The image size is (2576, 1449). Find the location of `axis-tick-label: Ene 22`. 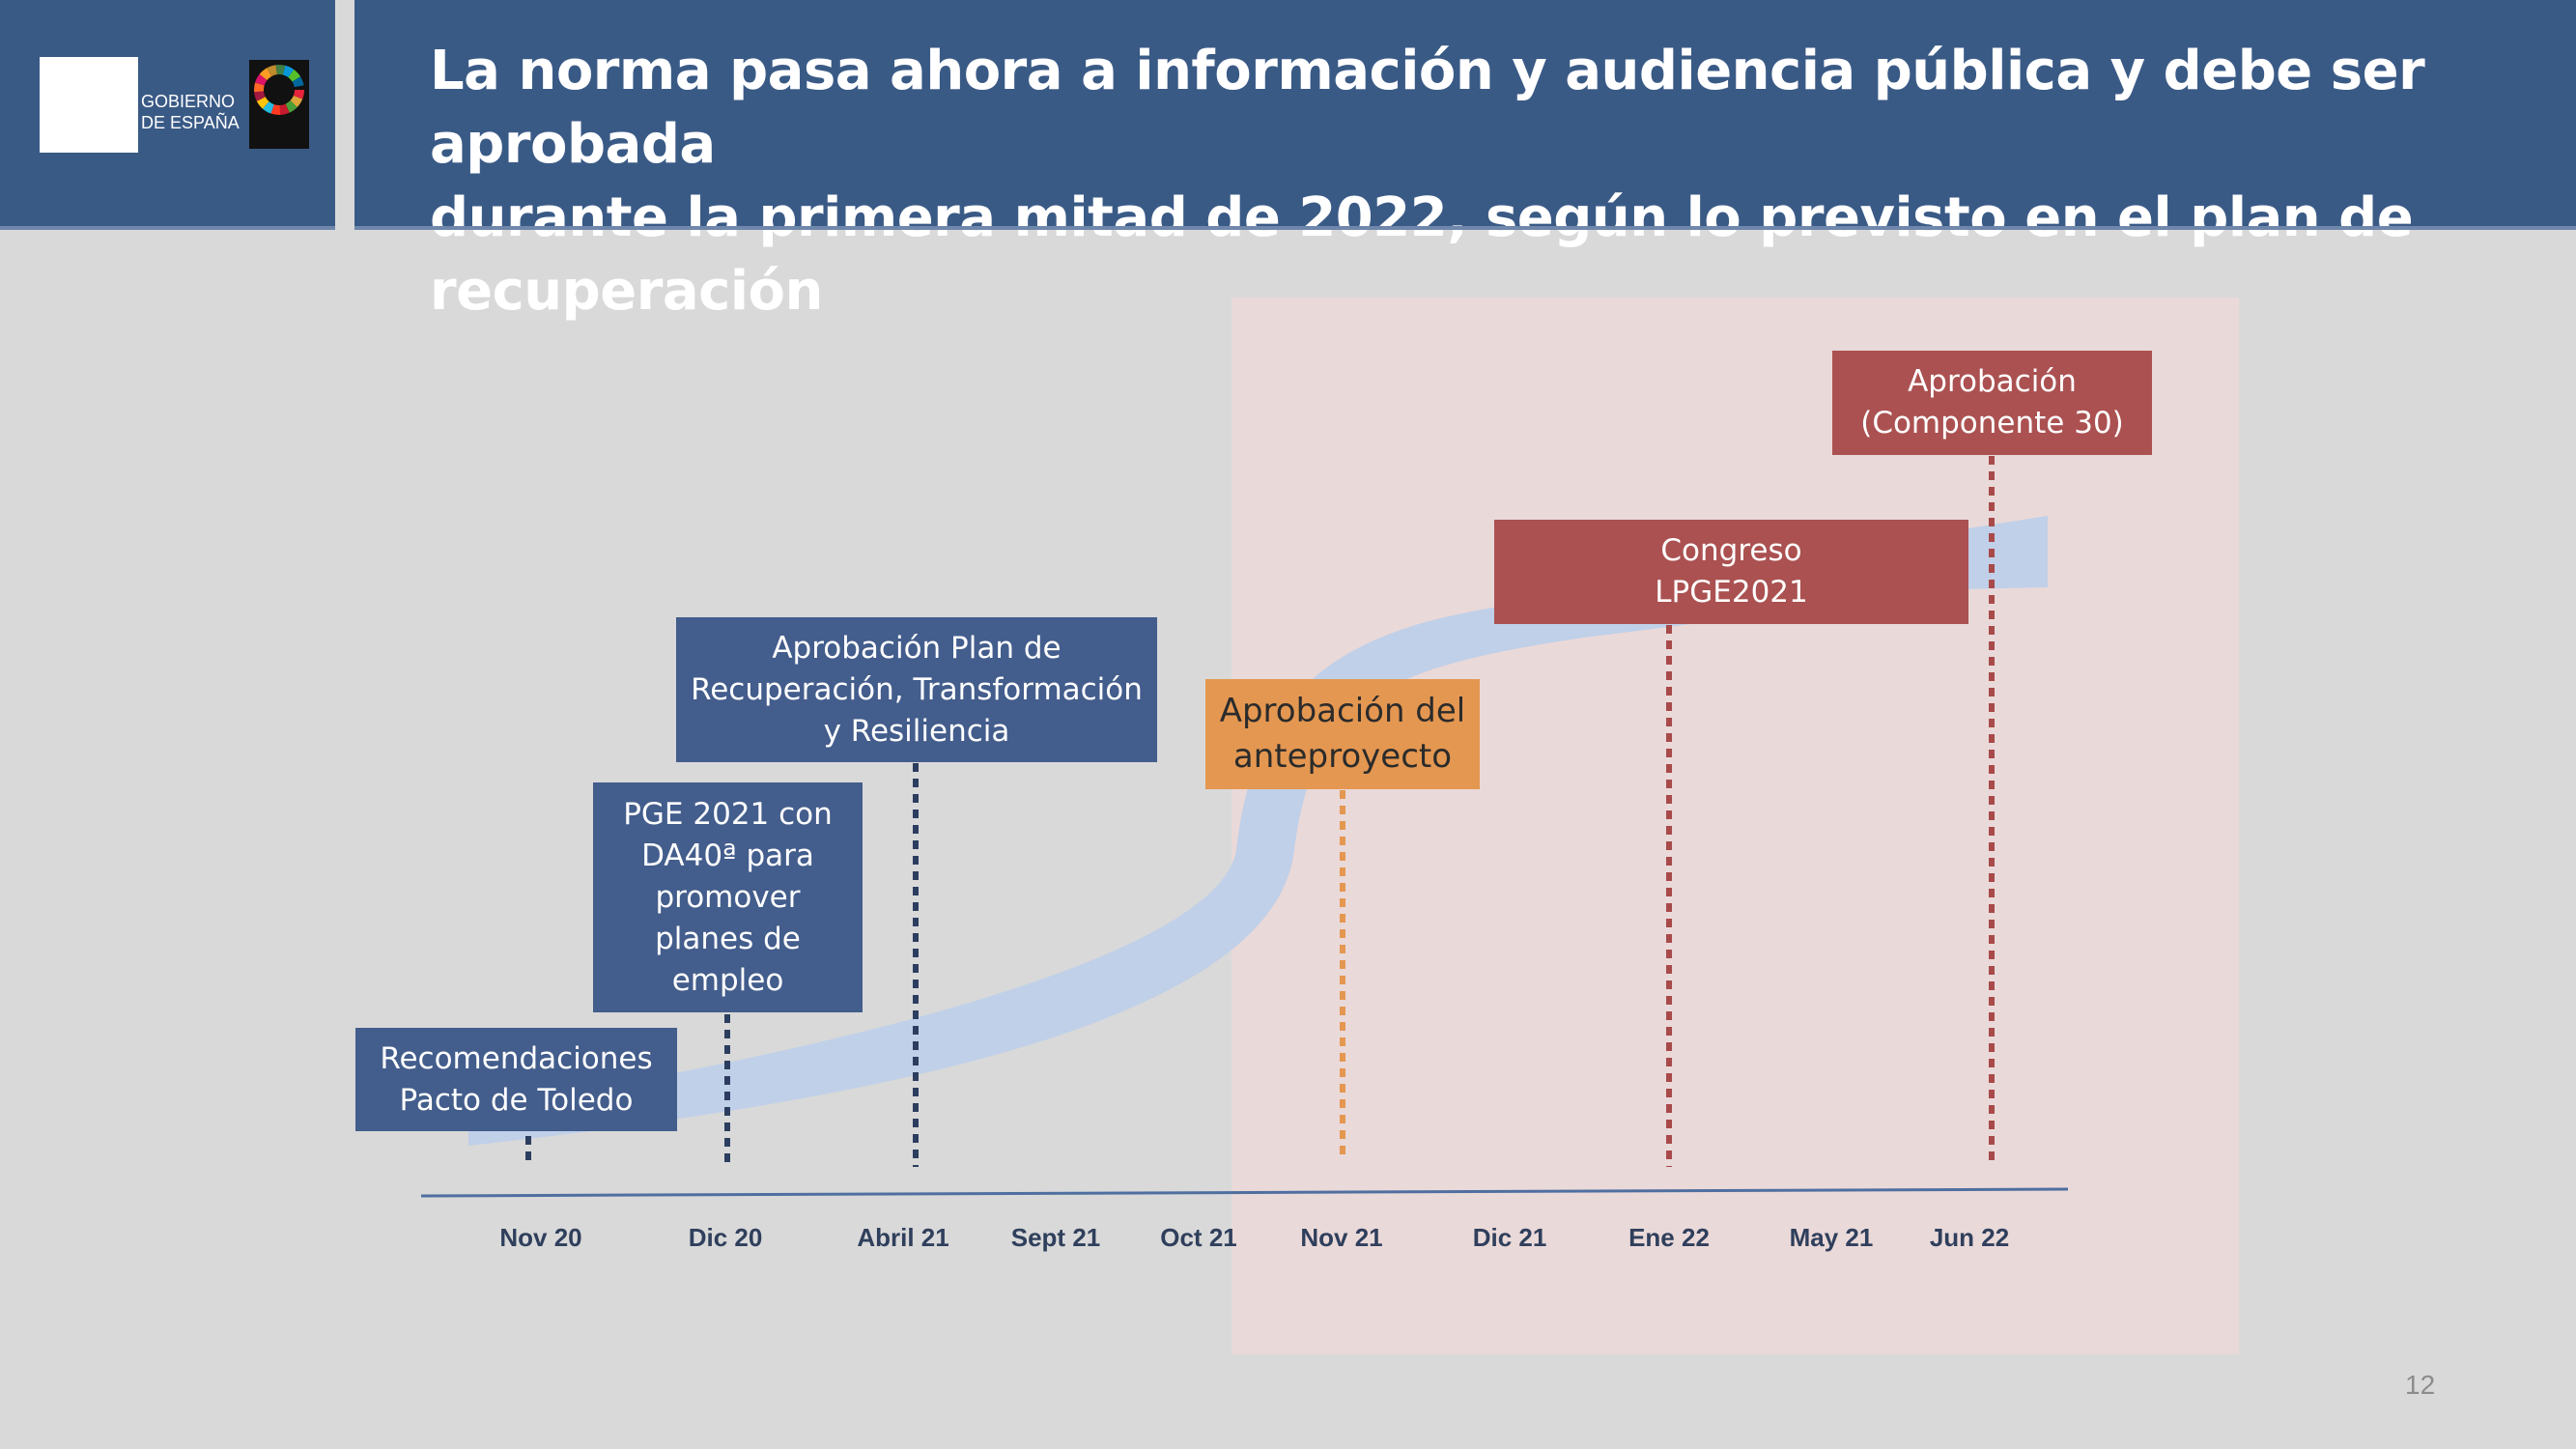

axis-tick-label: Ene 22 is located at coordinates (1669, 1237).